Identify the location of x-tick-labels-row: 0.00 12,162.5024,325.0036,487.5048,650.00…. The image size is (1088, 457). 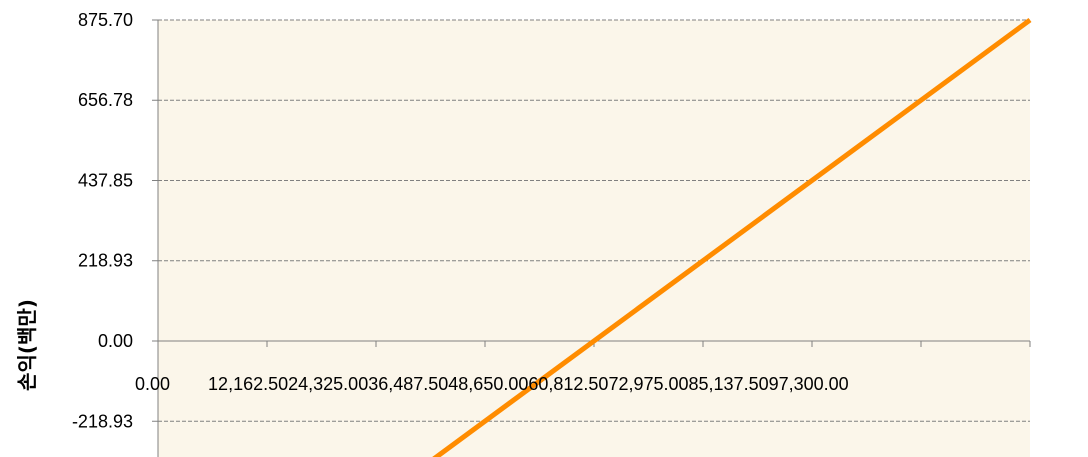
(492, 384).